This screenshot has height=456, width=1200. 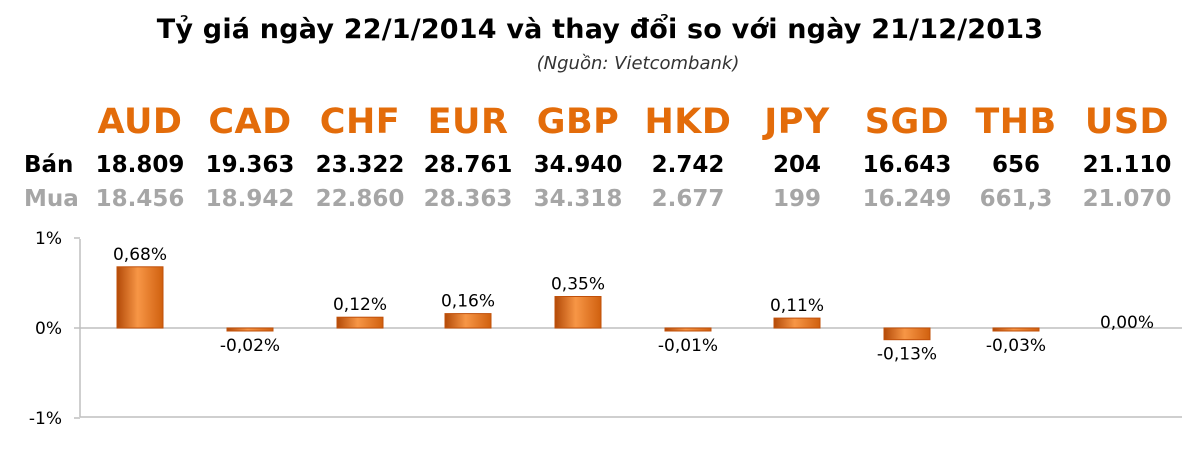 What do you see at coordinates (45, 419) in the screenshot?
I see `y-tick-label: -1%` at bounding box center [45, 419].